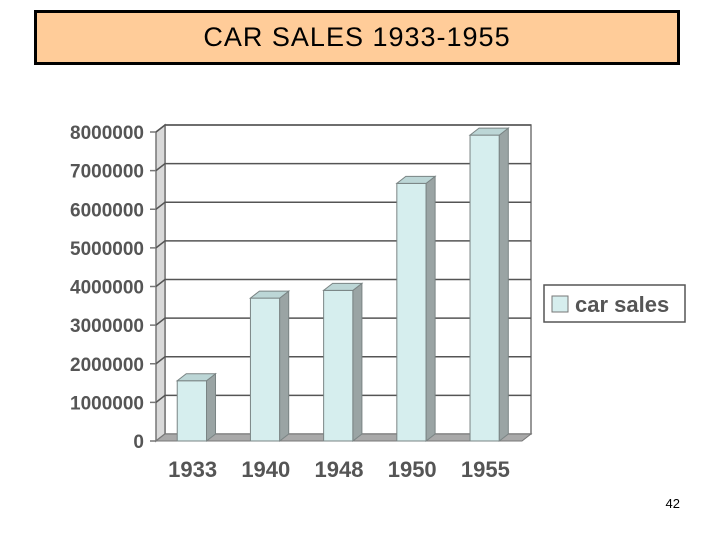 This screenshot has height=540, width=720. I want to click on y-tick-label: 3000000, so click(107, 326).